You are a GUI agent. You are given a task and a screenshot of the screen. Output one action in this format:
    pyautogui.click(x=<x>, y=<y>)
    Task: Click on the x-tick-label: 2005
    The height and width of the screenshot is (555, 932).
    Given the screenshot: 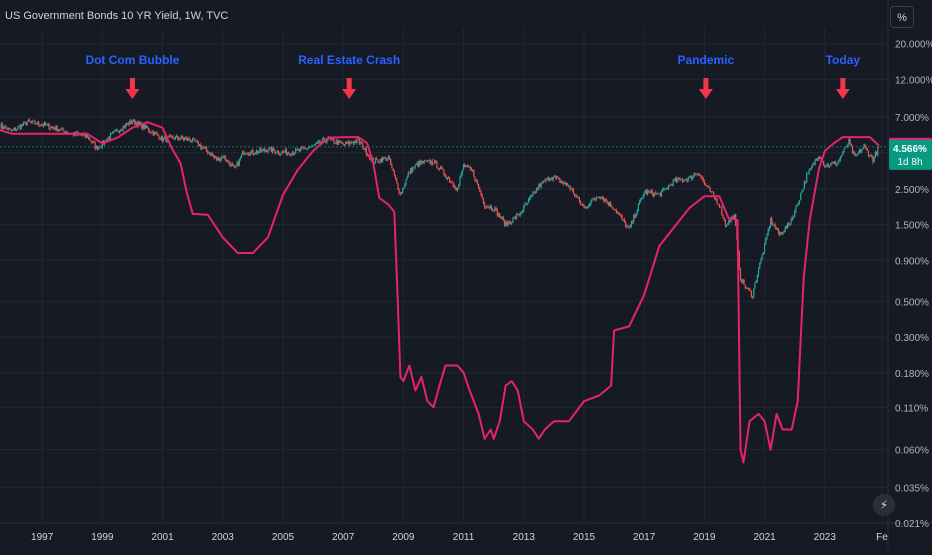 What is the action you would take?
    pyautogui.click(x=283, y=537)
    